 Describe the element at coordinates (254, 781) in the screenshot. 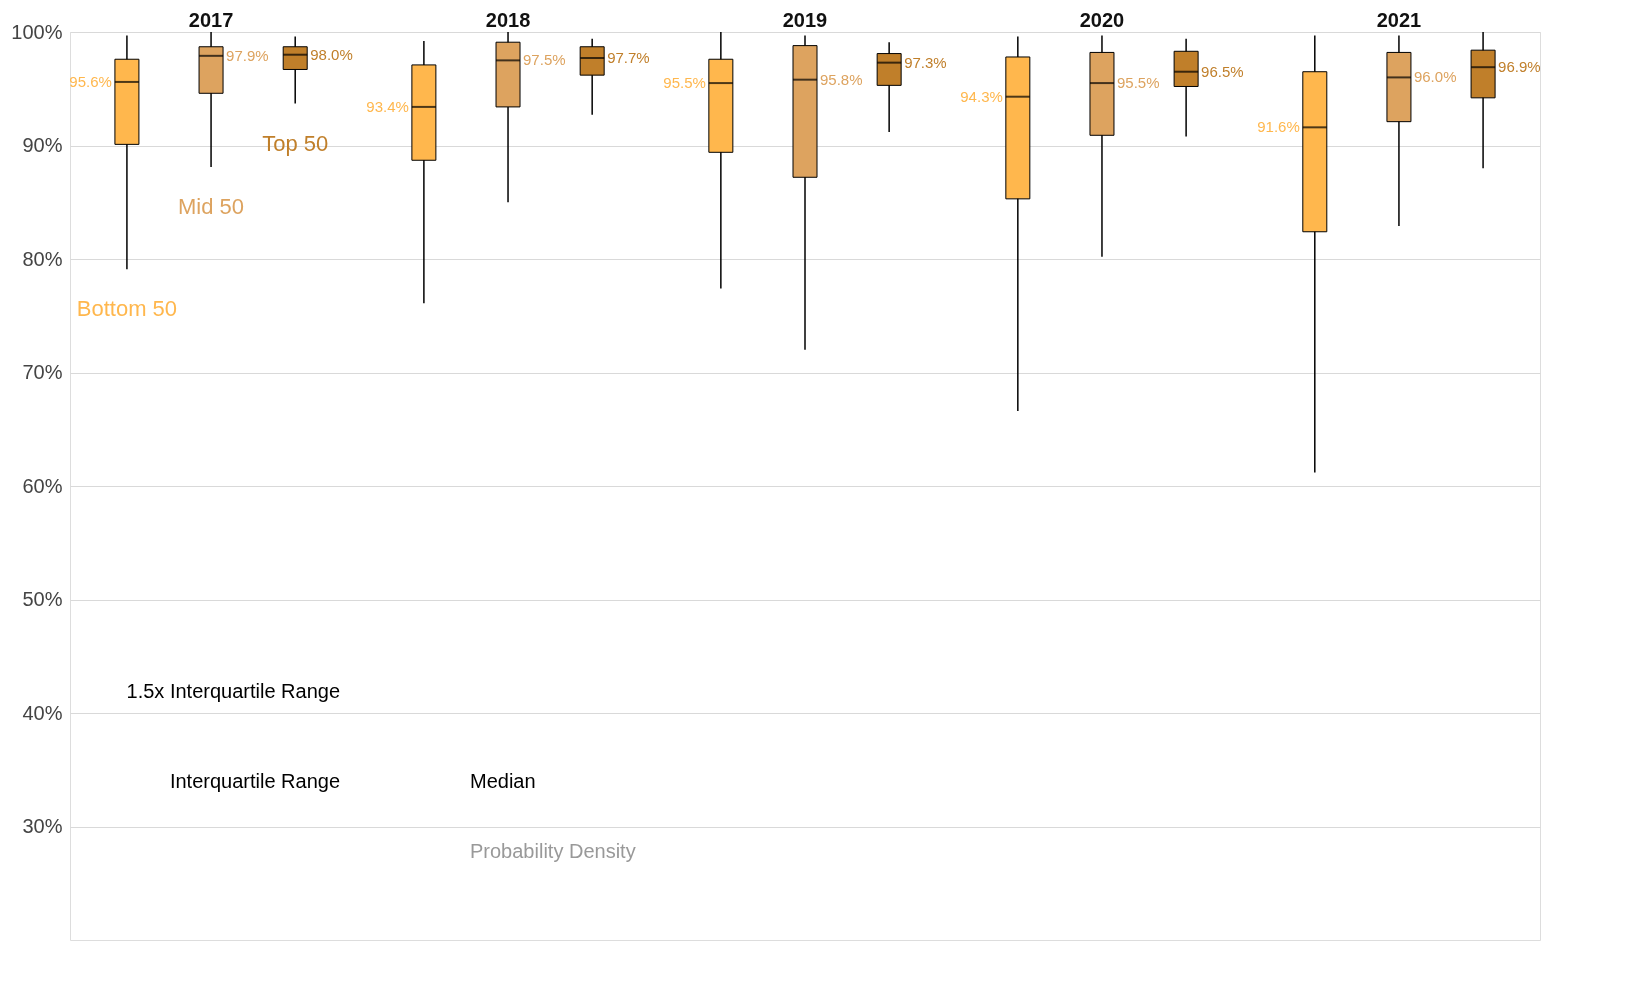

I see `annotation: Interquartile Range` at that location.